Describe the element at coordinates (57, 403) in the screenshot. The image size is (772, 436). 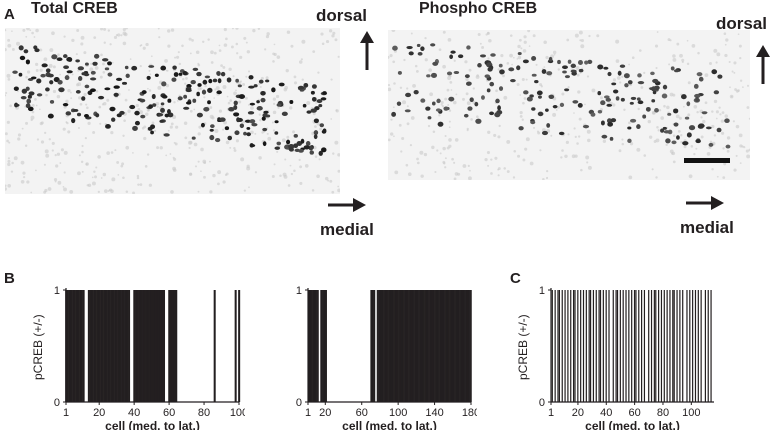
I see `y-tick-label: 0` at that location.